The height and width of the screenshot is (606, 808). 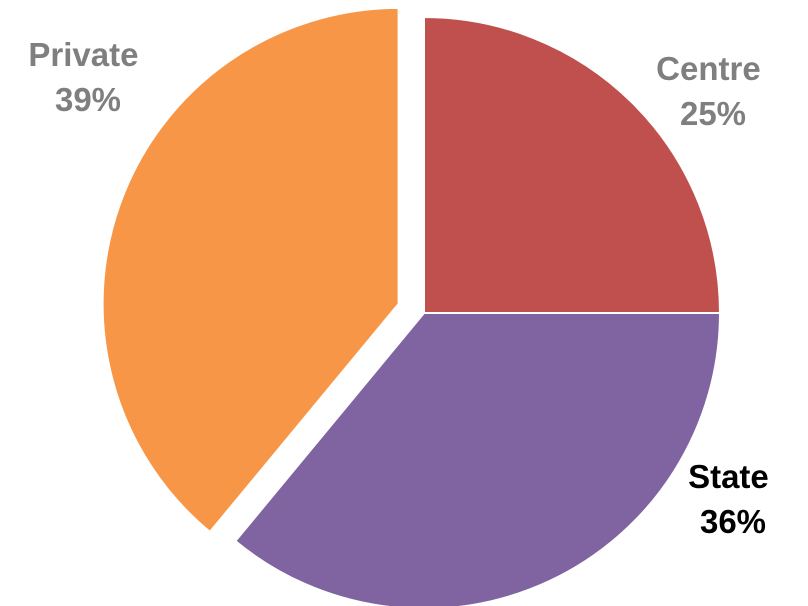 I want to click on slice-label-private-name: Private, so click(x=83, y=54).